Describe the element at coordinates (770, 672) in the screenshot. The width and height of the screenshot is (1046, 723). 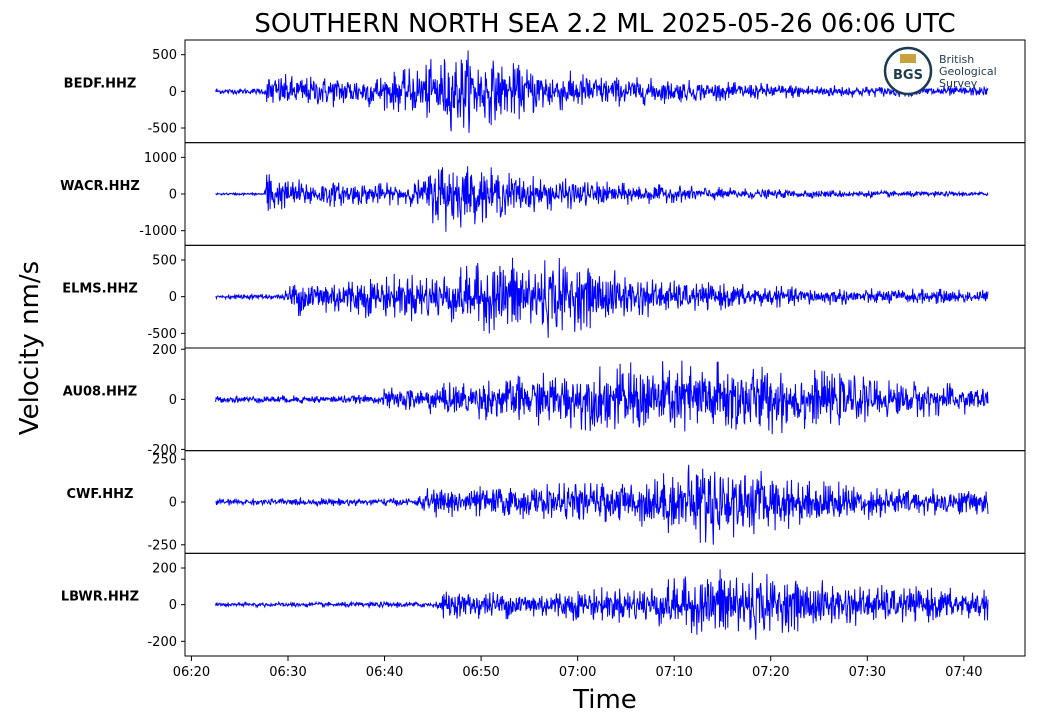
I see `x-tick-label: 07:20` at that location.